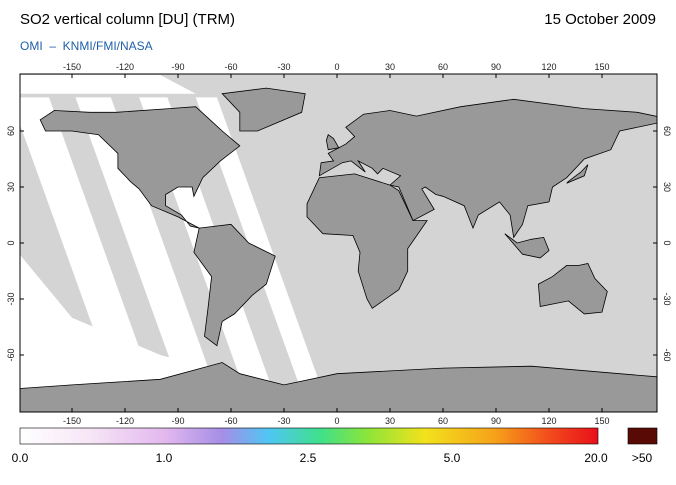 This screenshot has width=676, height=485. Describe the element at coordinates (283, 421) in the screenshot. I see `lon-label-bottom: -30` at that location.